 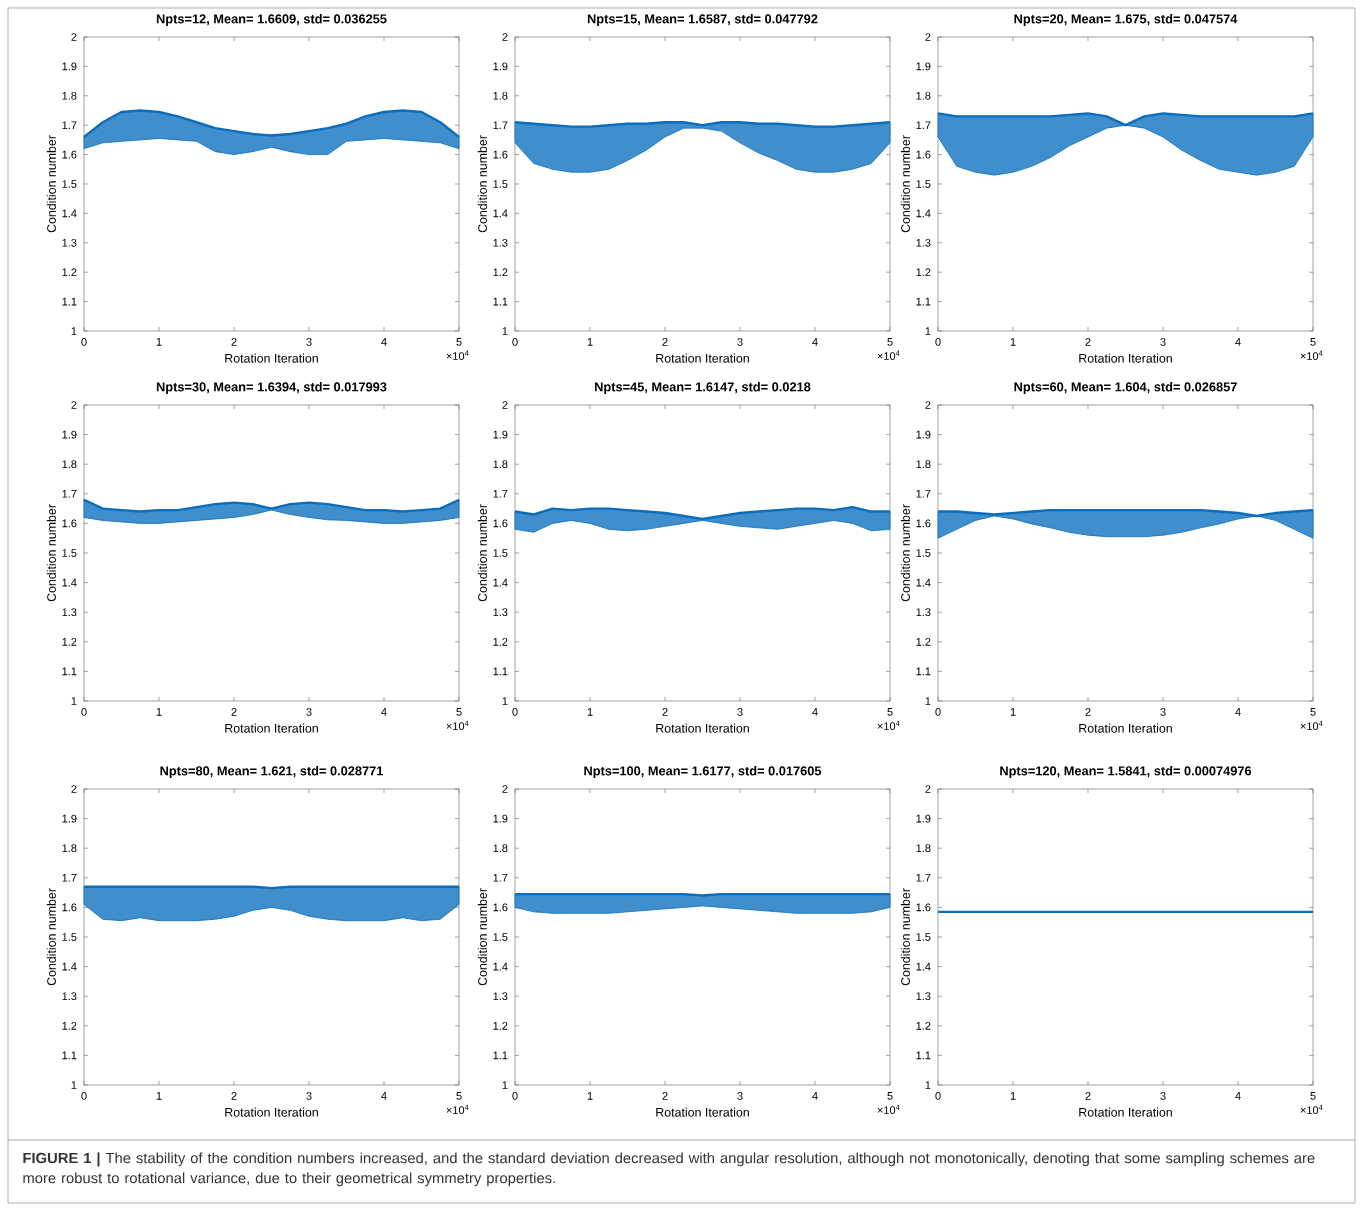 I want to click on chart-title: Npts=20, Mean= 1.675, std= 0.047574, so click(x=1126, y=19).